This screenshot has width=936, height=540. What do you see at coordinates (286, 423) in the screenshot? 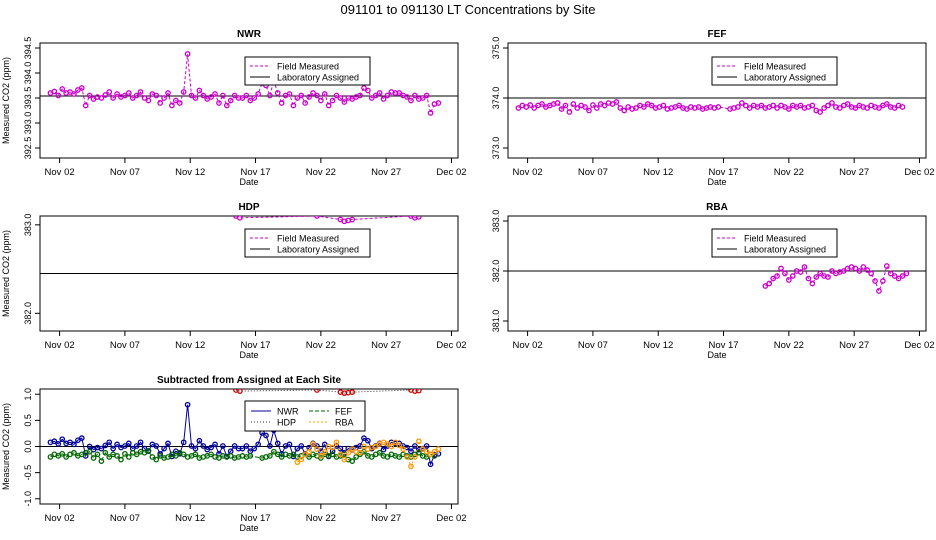
I see `legend-label: HDP` at bounding box center [286, 423].